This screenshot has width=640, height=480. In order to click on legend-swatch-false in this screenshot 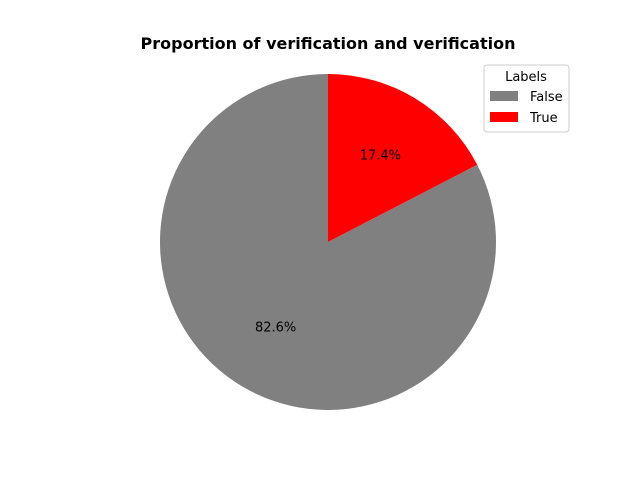, I will do `click(504, 96)`.